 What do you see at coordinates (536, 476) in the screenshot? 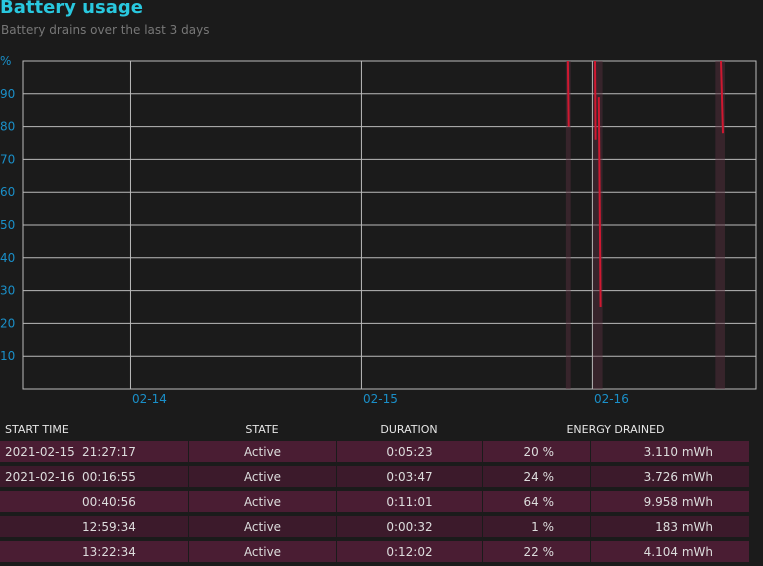
I see `cell-percent: 24 %` at bounding box center [536, 476].